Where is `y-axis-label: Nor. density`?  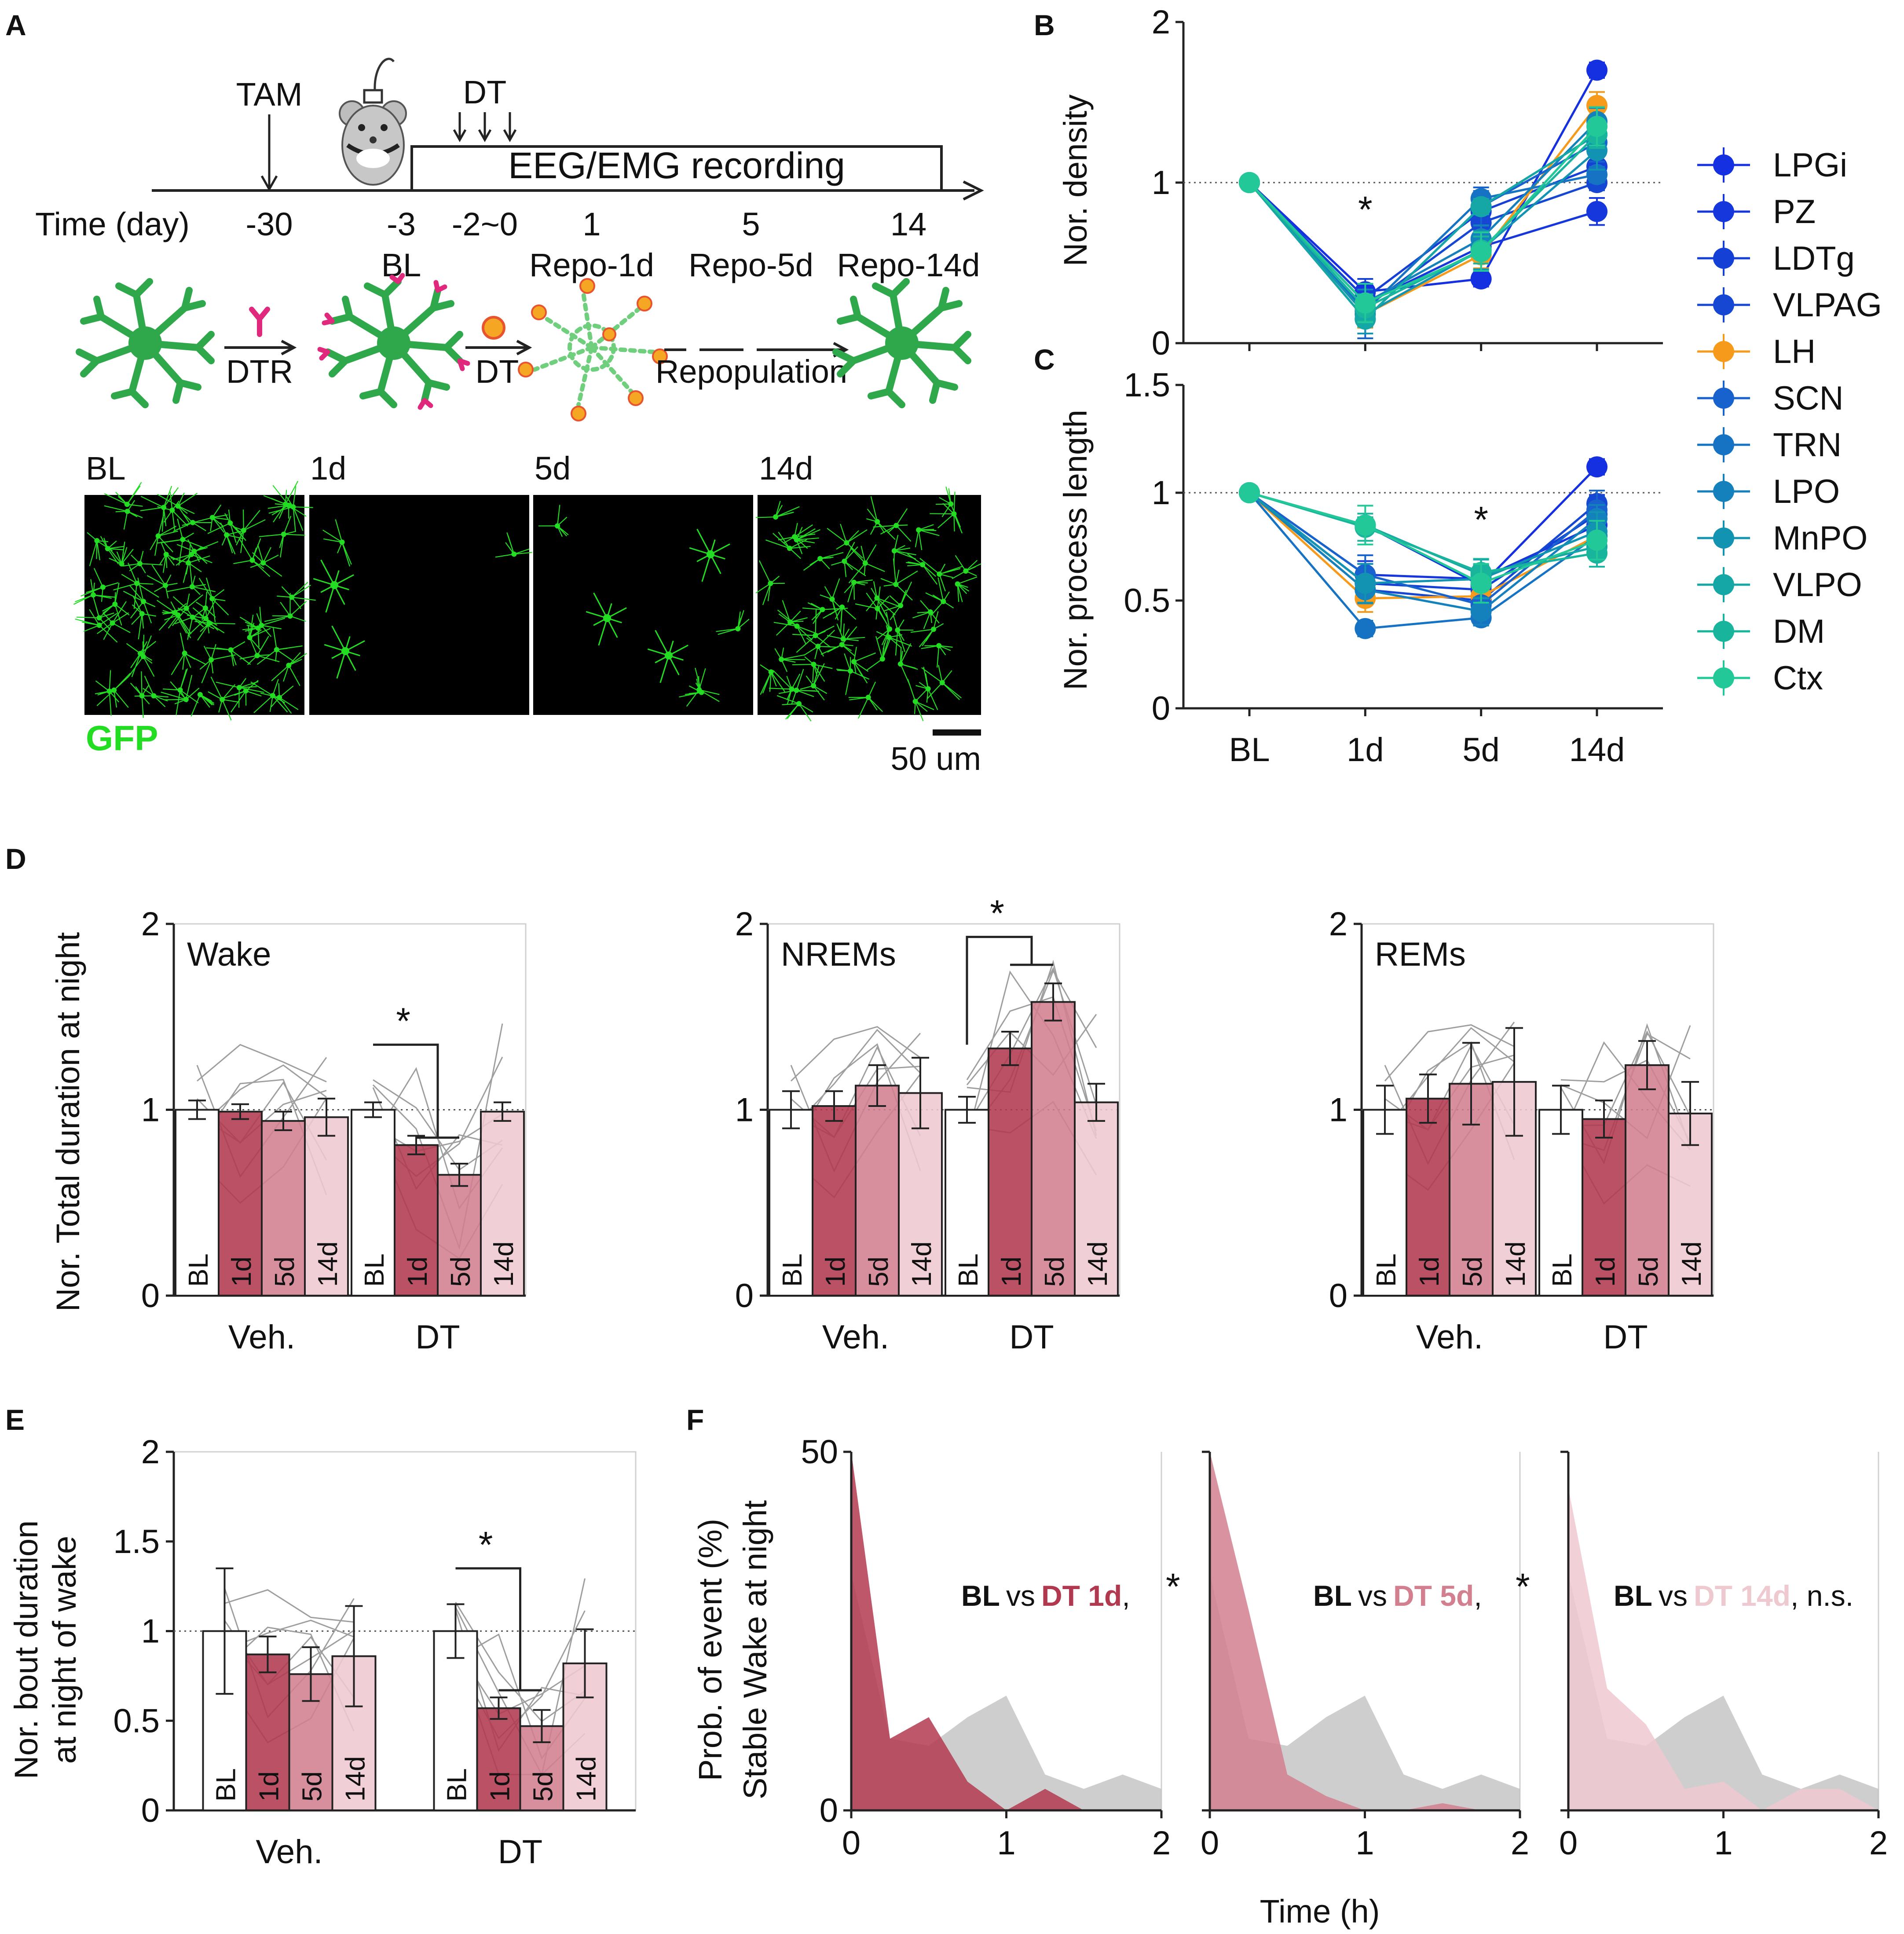 y-axis-label: Nor. density is located at coordinates (1075, 181).